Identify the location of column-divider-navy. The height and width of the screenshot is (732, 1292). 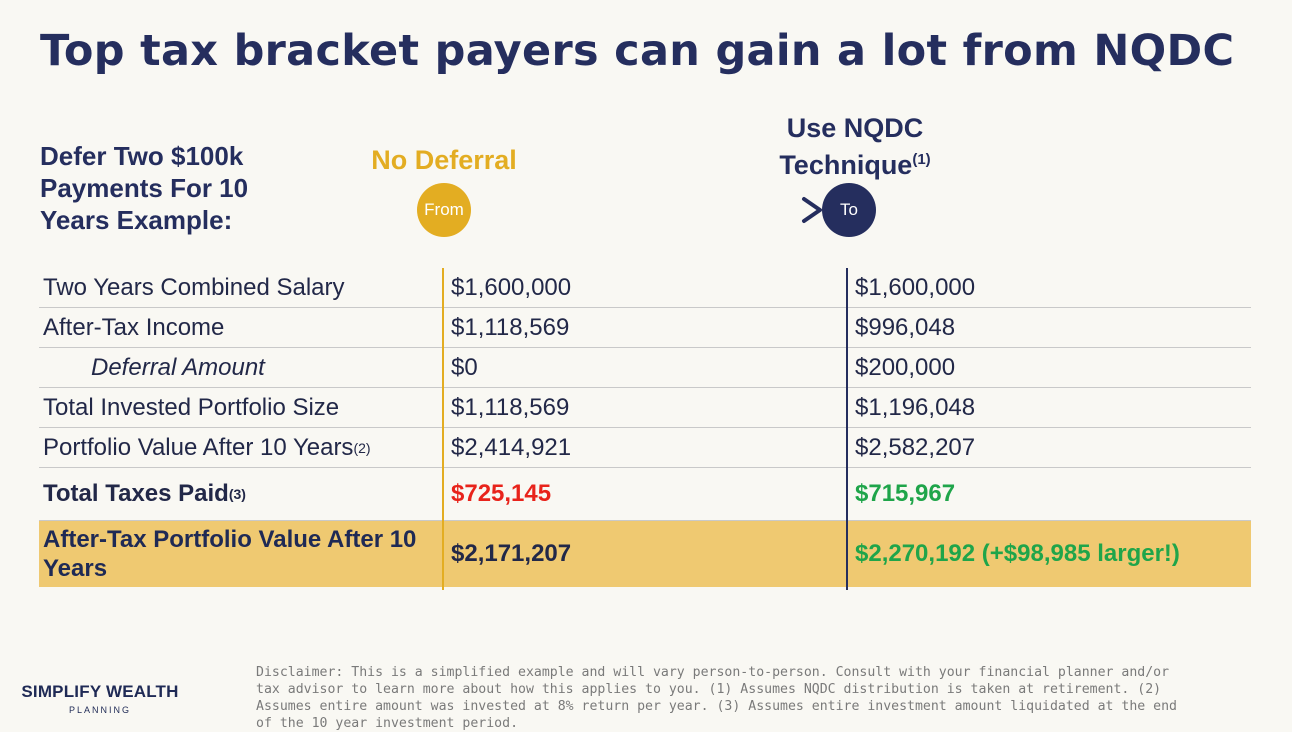
(847, 429).